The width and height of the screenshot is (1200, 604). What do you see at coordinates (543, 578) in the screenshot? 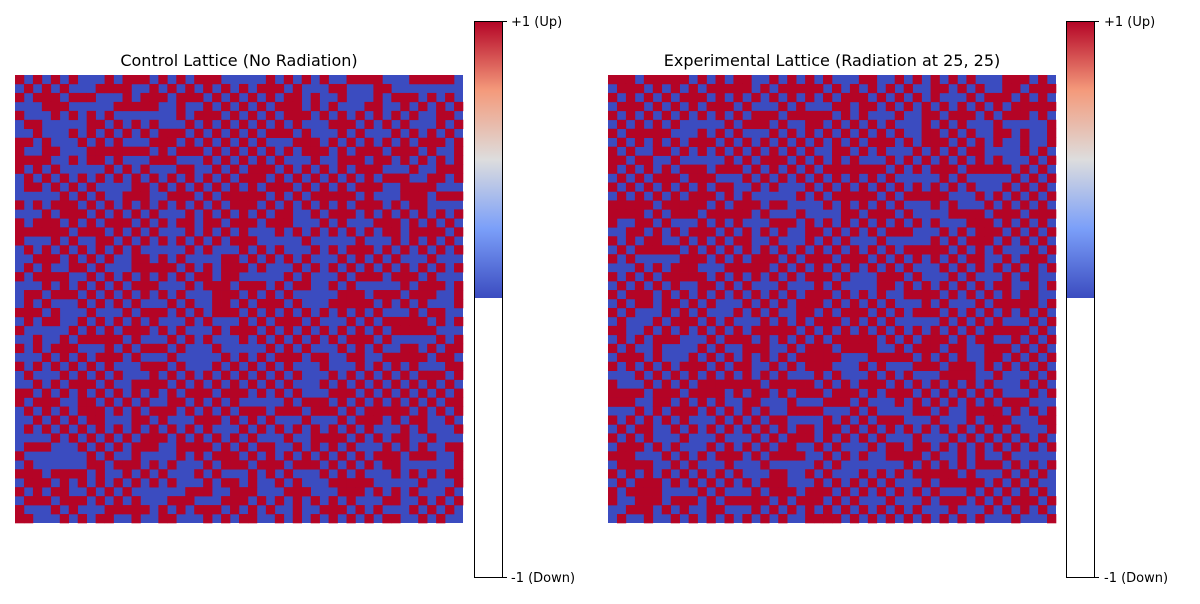
I see `control-colorbar-label-bottom: -1 (Down)` at bounding box center [543, 578].